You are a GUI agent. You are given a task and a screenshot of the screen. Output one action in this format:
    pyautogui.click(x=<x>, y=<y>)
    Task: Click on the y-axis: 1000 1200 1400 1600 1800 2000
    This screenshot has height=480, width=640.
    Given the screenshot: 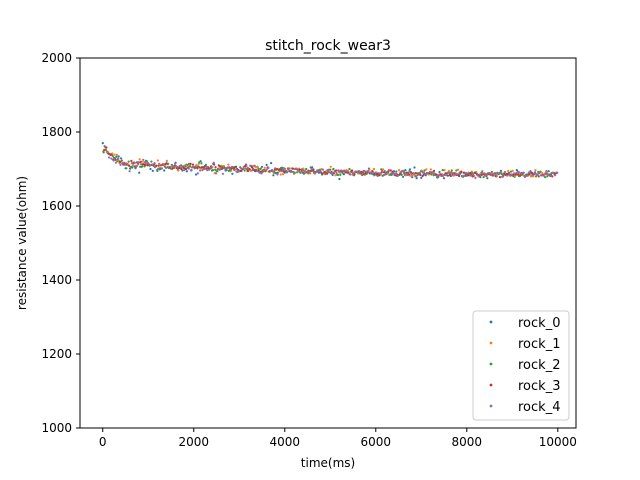 What is the action you would take?
    pyautogui.click(x=60, y=243)
    